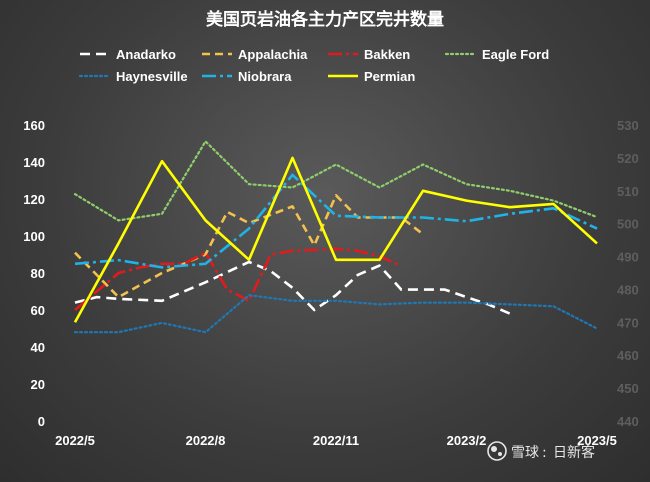  What do you see at coordinates (628, 289) in the screenshot?
I see `y-tick-right: 480` at bounding box center [628, 289].